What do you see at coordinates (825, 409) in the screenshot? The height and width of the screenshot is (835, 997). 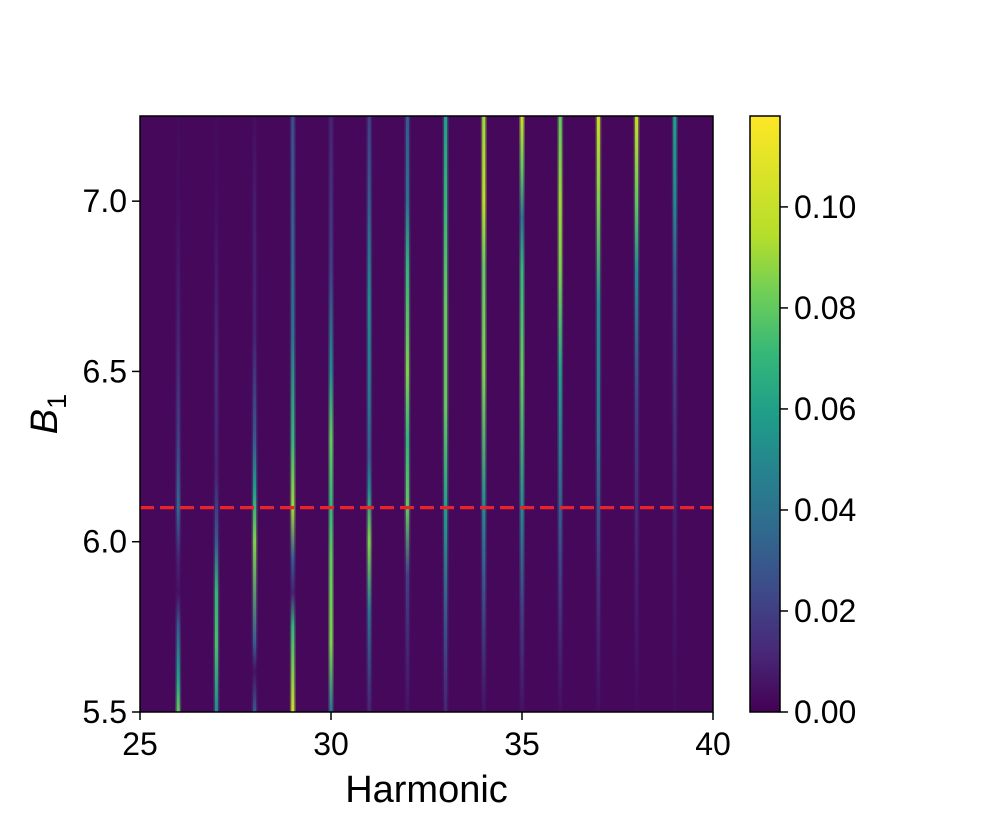 I see `colorbar-tick-label: 0.06` at bounding box center [825, 409].